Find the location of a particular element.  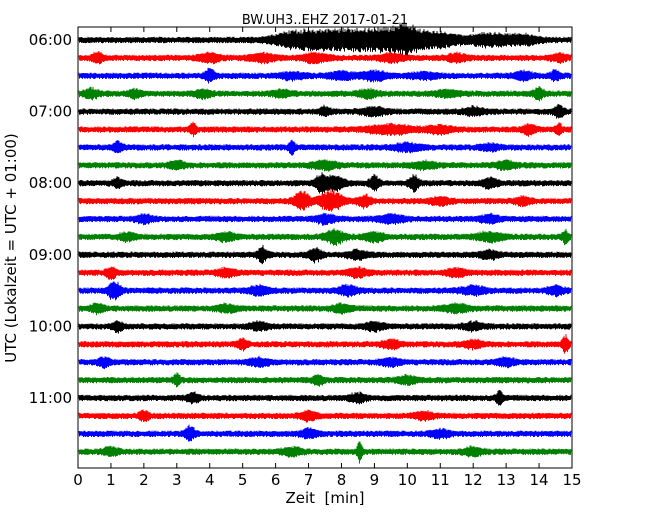

x-tick-label: 14 is located at coordinates (539, 480).